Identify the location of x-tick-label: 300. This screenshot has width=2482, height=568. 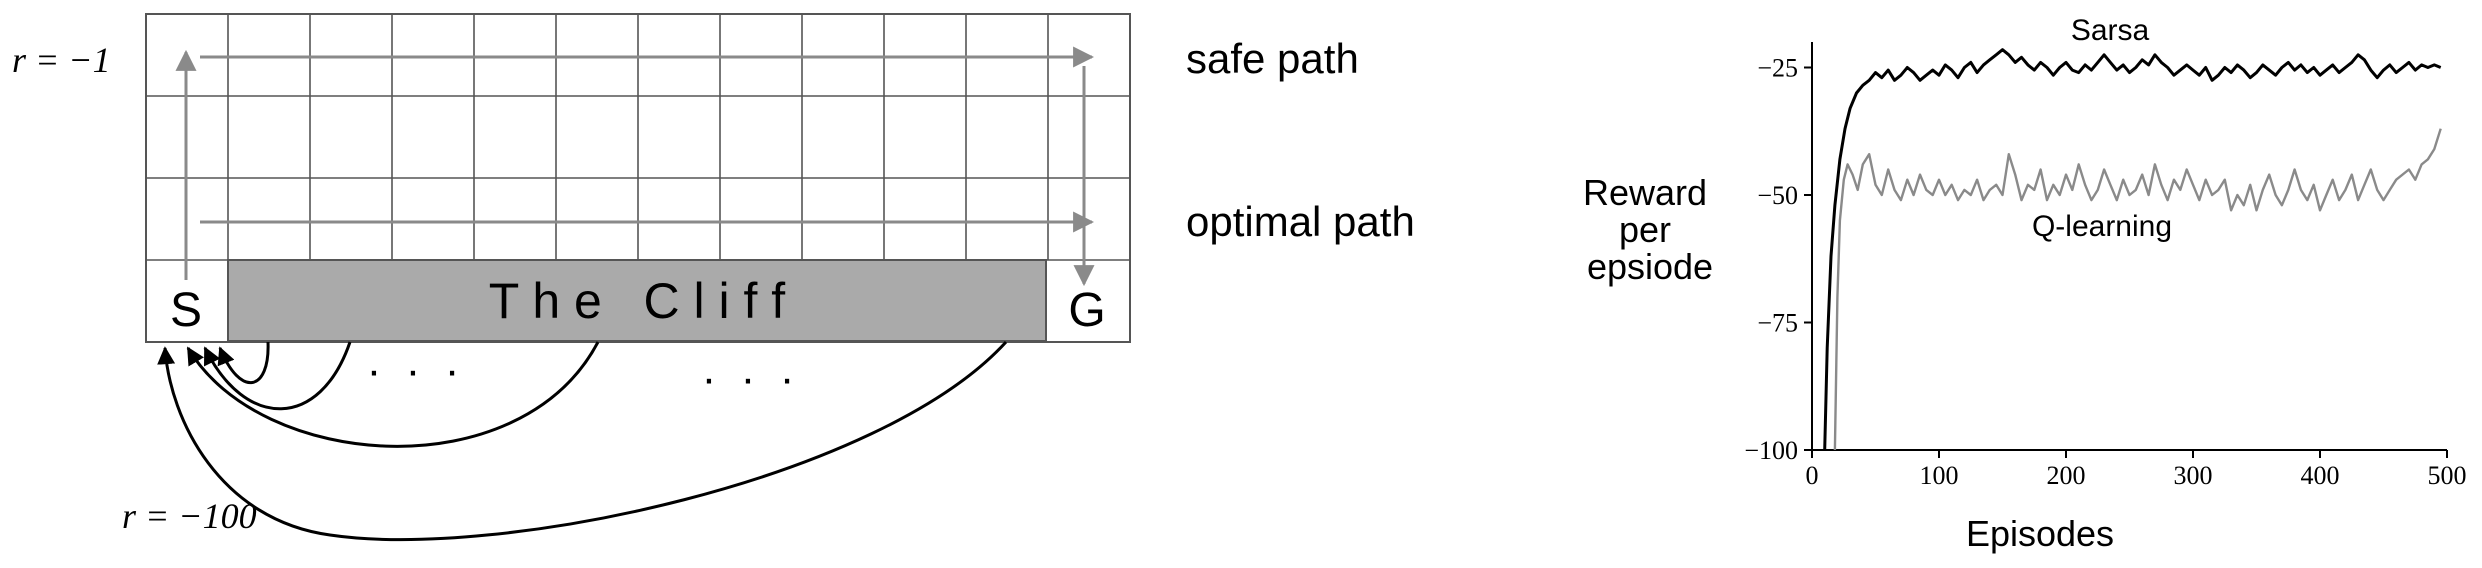
(2193, 475).